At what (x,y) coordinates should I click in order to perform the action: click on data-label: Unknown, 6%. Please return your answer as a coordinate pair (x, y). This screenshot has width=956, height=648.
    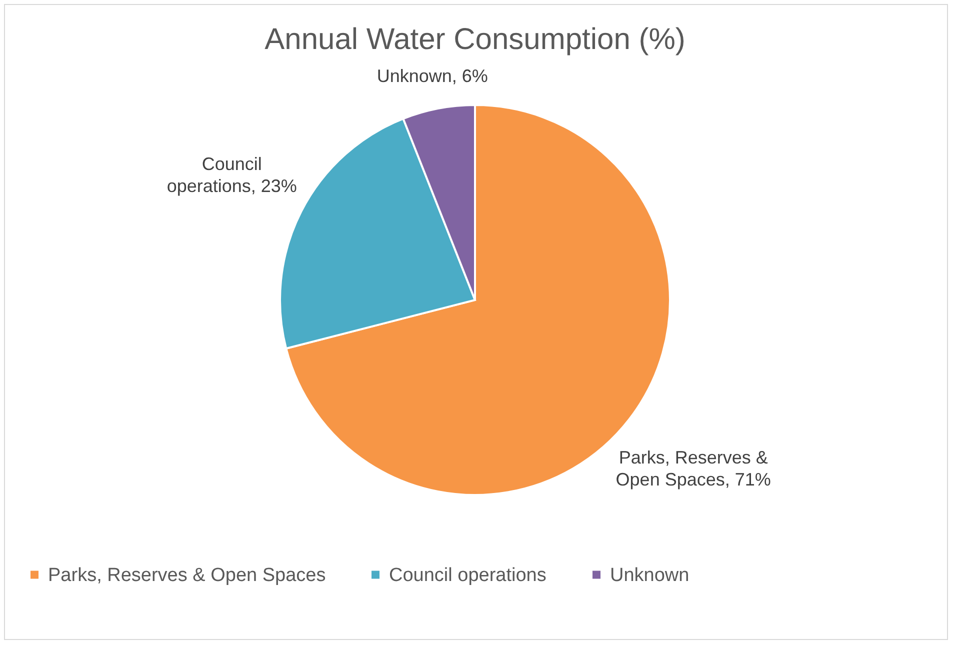
    Looking at the image, I should click on (432, 76).